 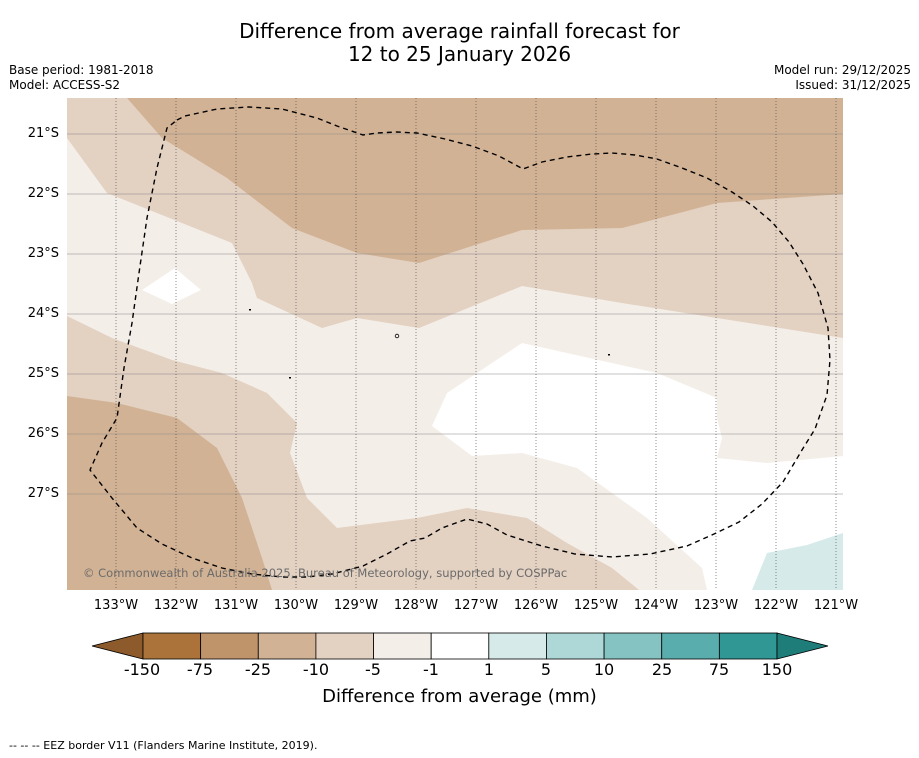 I want to click on contour-top-left-corner, so click(x=109, y=115).